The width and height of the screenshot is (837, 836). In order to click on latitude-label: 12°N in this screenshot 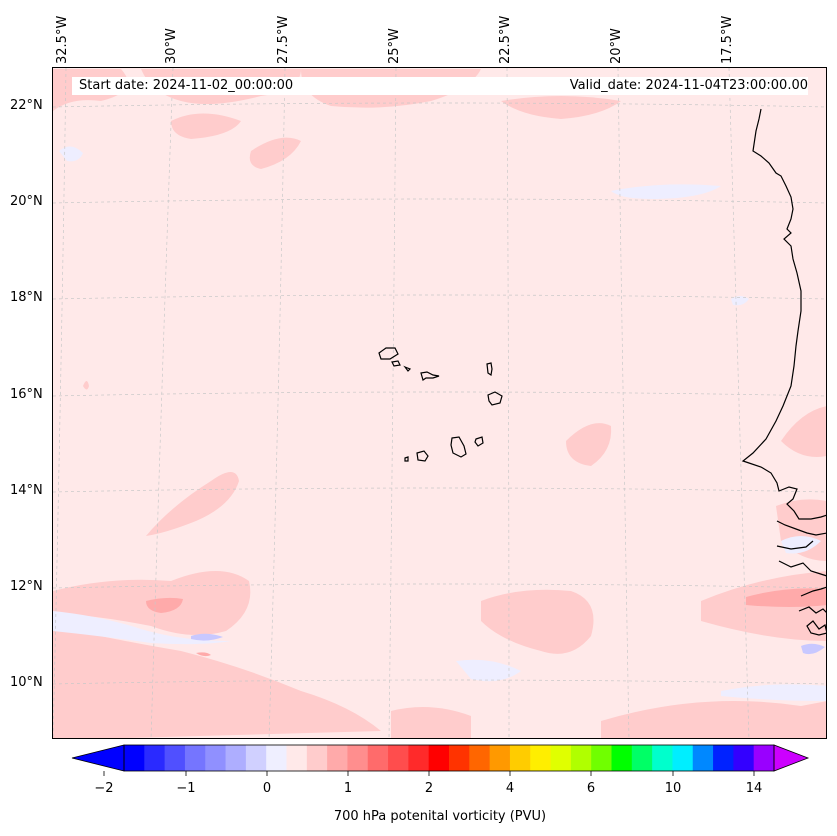, I will do `click(26, 586)`.